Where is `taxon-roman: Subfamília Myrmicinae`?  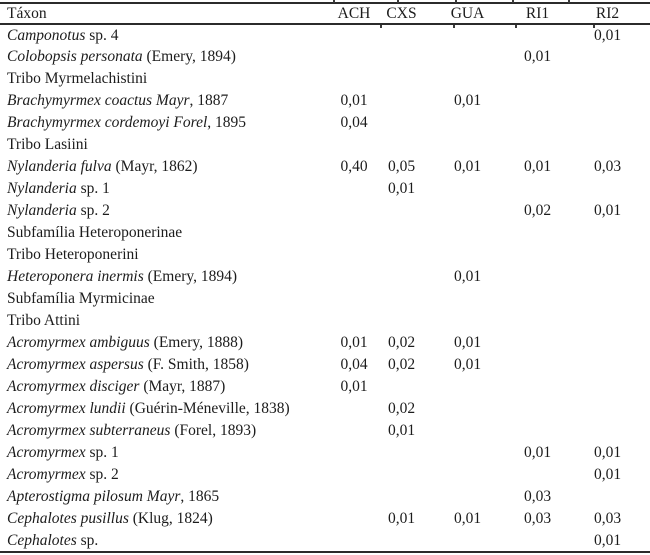 taxon-roman: Subfamília Myrmicinae is located at coordinates (81, 298).